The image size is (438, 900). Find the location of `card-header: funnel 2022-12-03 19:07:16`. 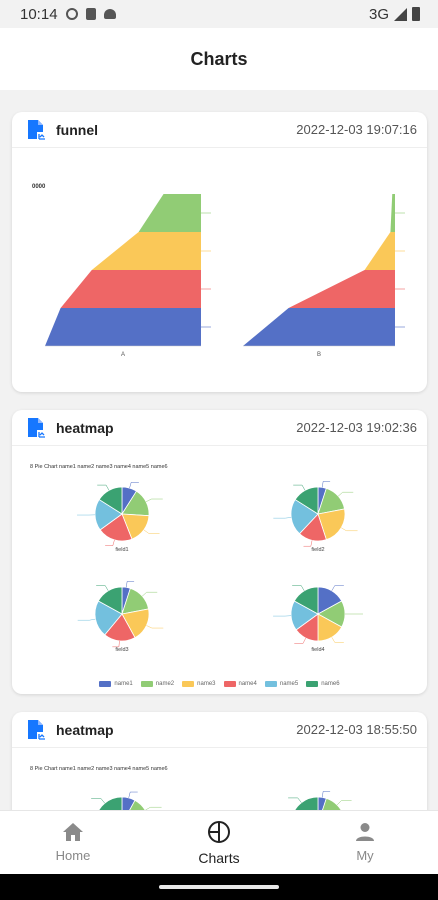

card-header: funnel 2022-12-03 19:07:16 is located at coordinates (219, 130).